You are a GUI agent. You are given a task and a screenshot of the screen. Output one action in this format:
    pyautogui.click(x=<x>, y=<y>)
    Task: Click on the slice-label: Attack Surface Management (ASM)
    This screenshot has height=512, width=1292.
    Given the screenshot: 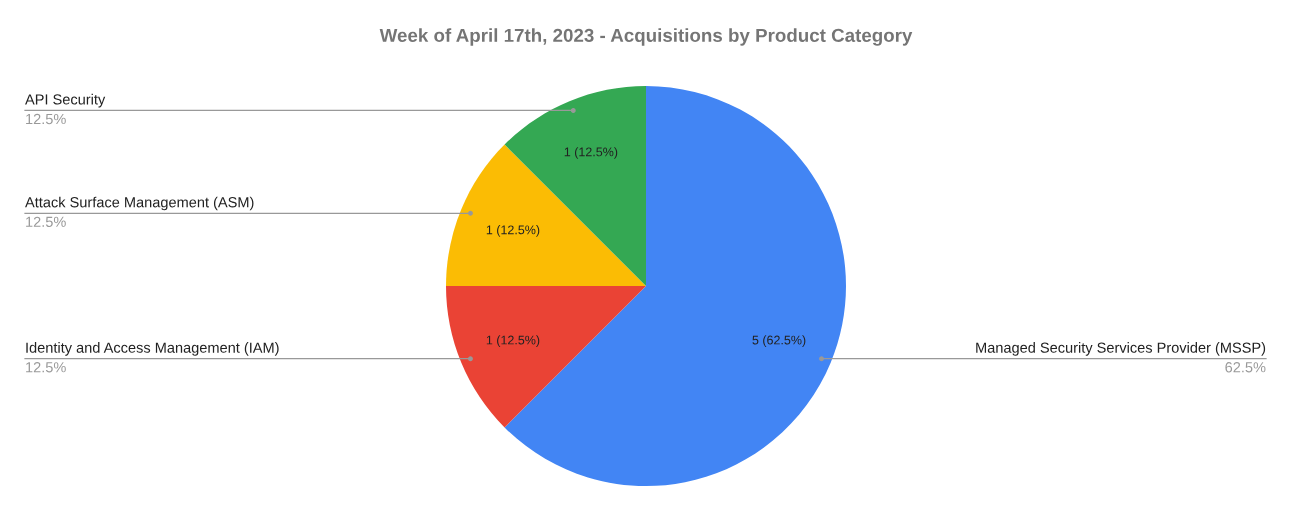 What is the action you would take?
    pyautogui.click(x=139, y=203)
    